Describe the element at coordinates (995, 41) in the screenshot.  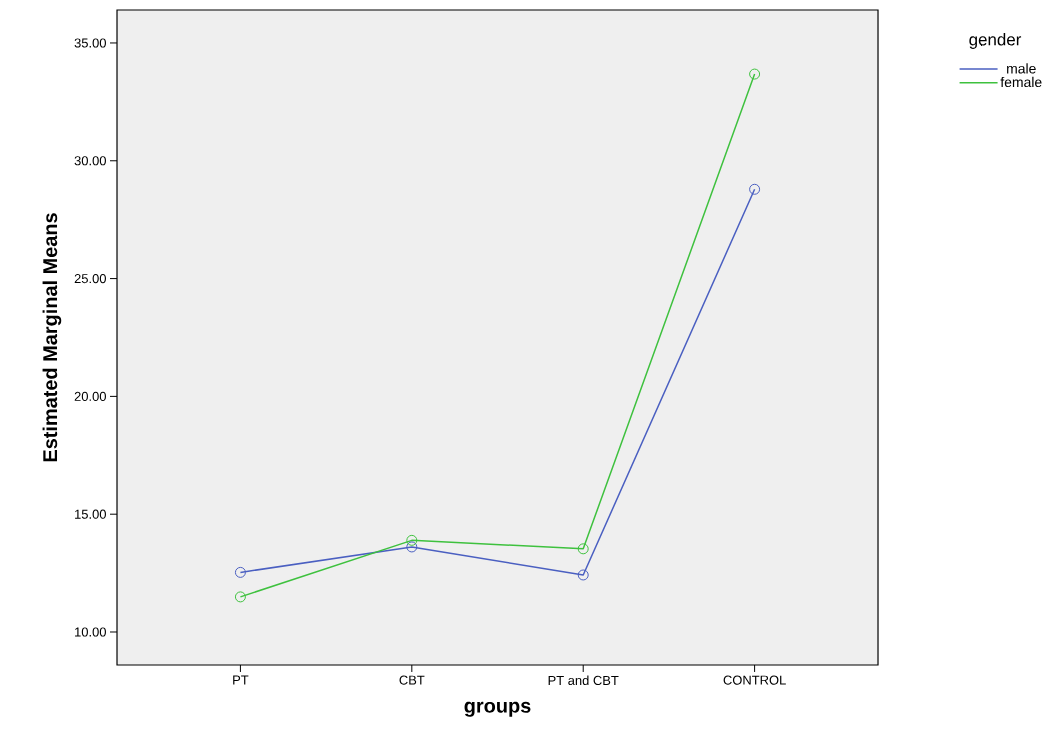
I see `legend-title: gender` at that location.